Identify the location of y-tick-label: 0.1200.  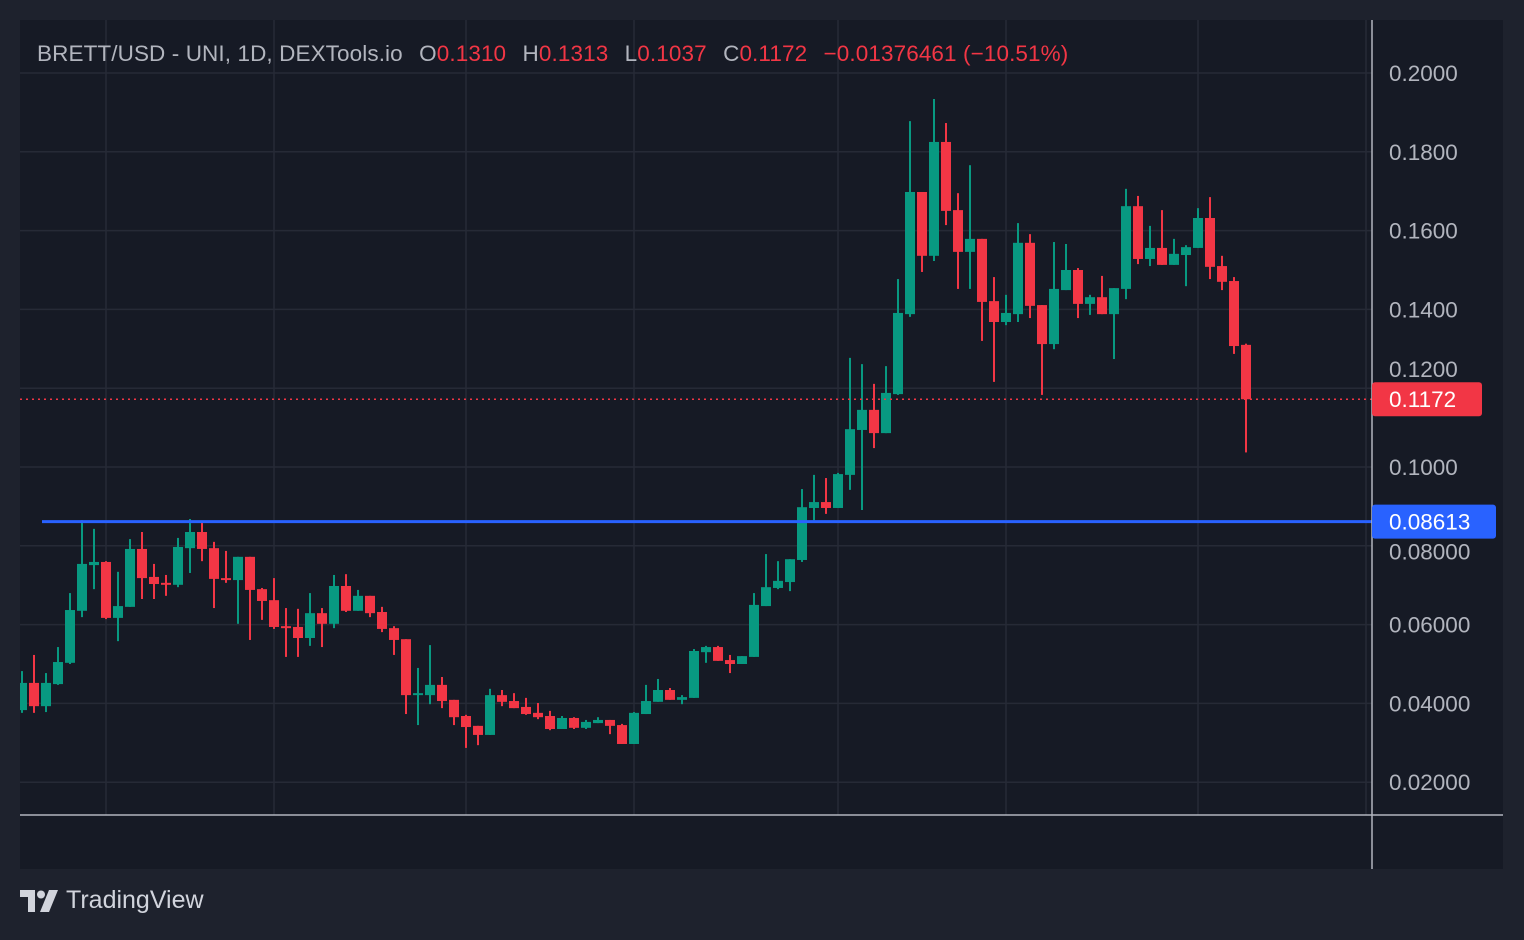
(1423, 369).